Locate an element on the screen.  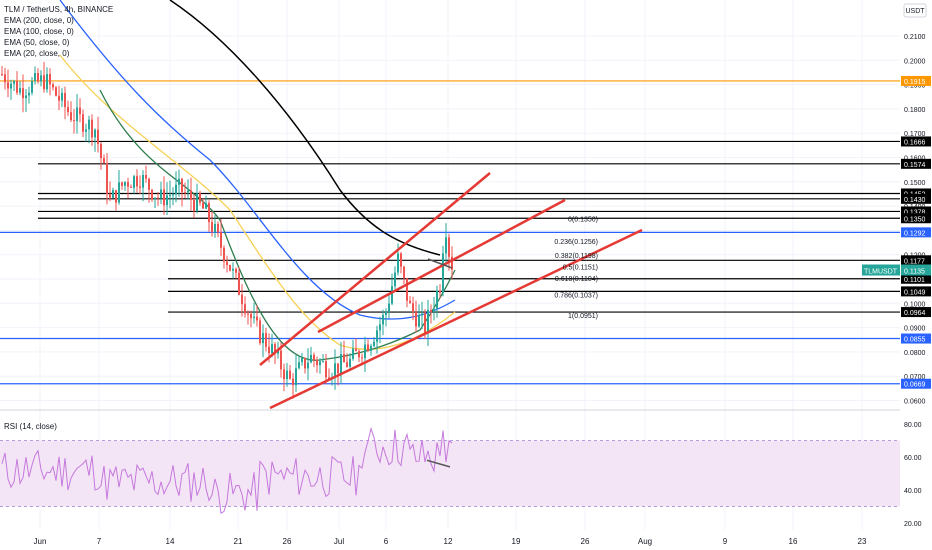
price-tick-label: 0.0600 is located at coordinates (915, 402).